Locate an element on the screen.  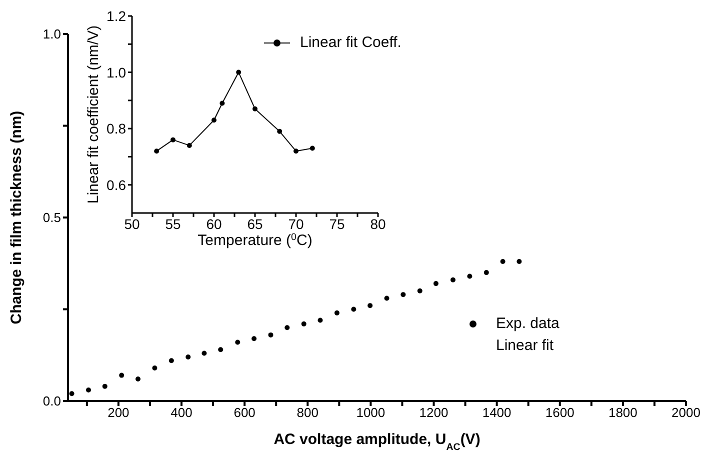
legend-label: Linear fit Coeff. is located at coordinates (351, 43).